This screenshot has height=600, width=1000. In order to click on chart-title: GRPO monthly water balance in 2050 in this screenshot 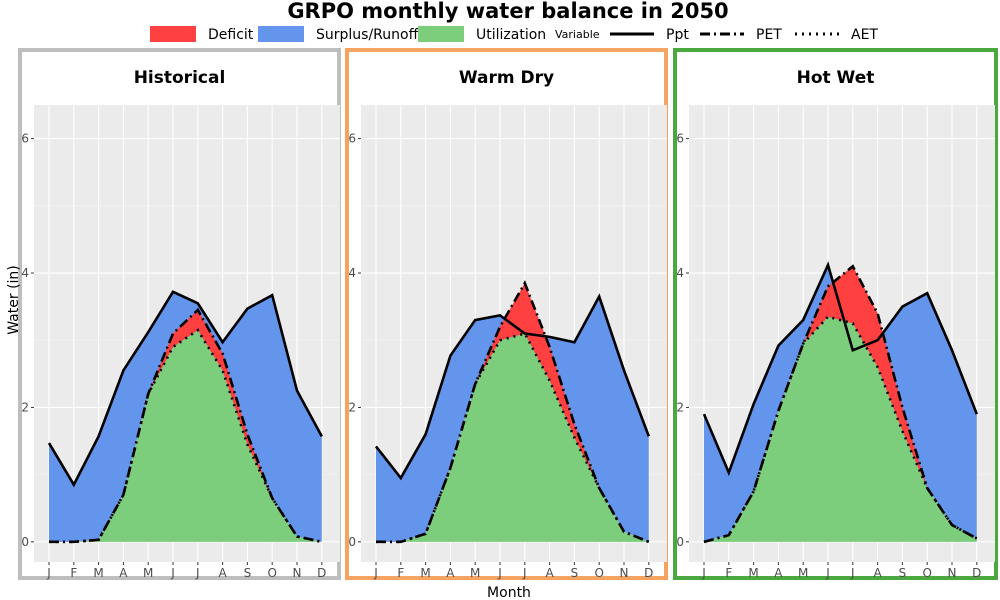, I will do `click(507, 11)`.